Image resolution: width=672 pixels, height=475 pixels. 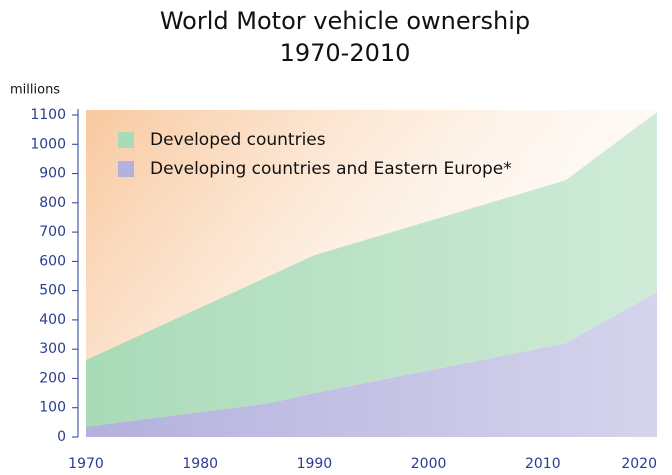 I want to click on y-tick-label: 100, so click(x=52, y=408).